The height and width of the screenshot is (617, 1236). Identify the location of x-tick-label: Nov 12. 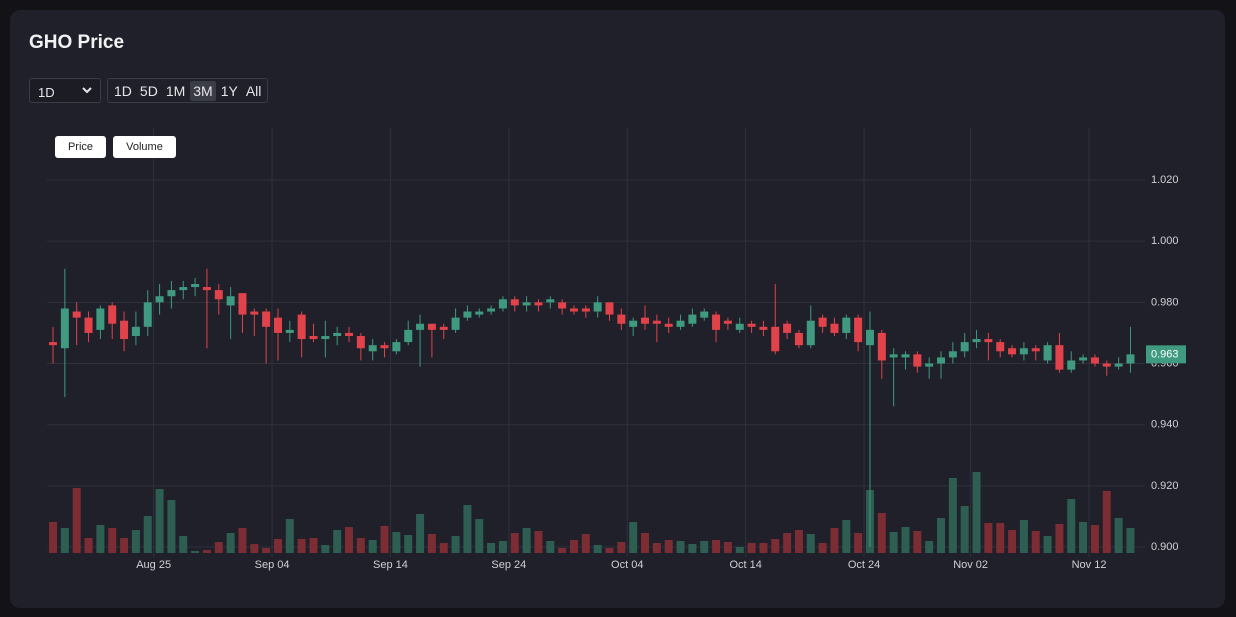
(1089, 565).